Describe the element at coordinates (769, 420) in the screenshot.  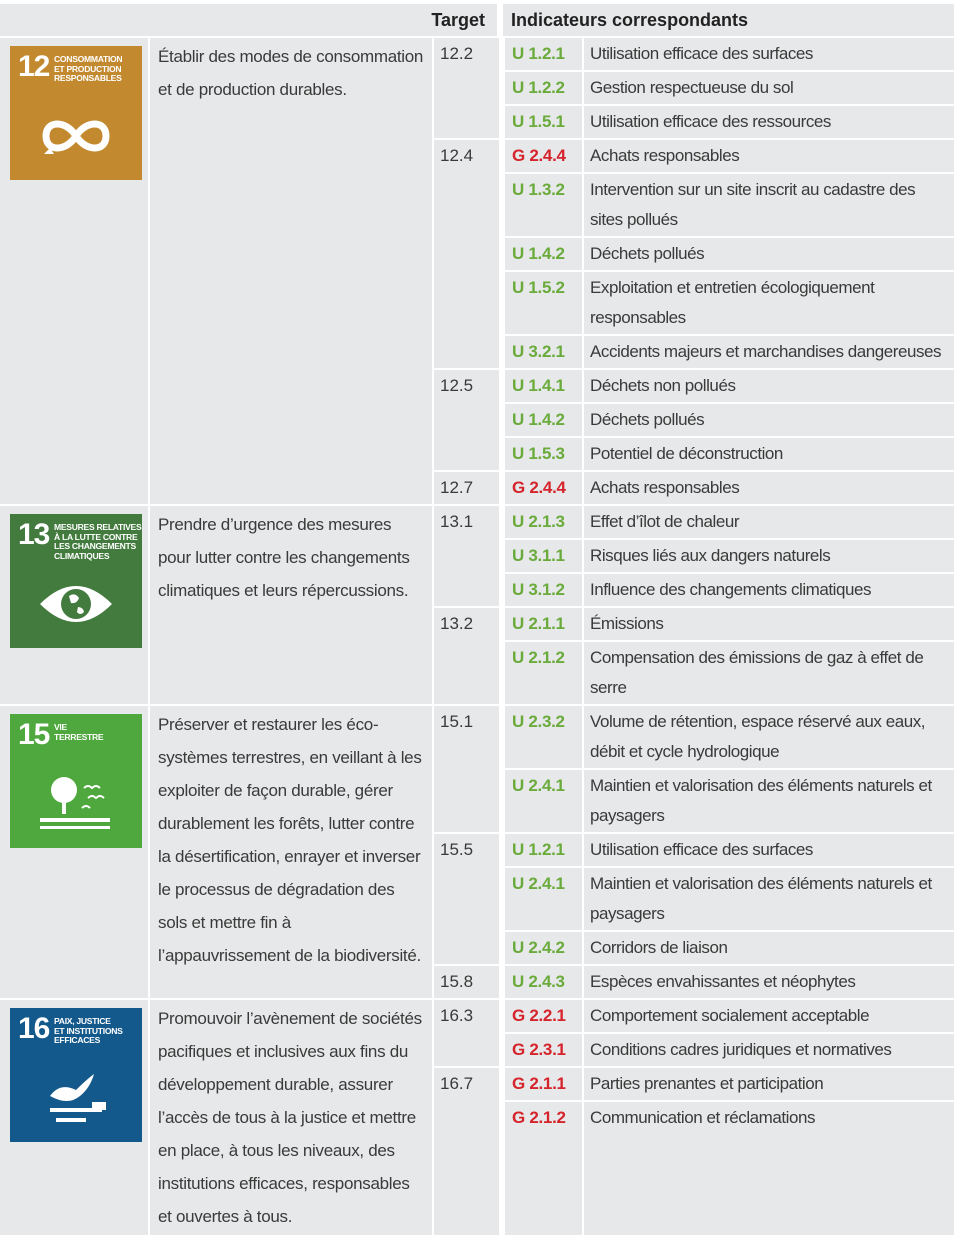
I see `indicator-name: Déchets pollués` at that location.